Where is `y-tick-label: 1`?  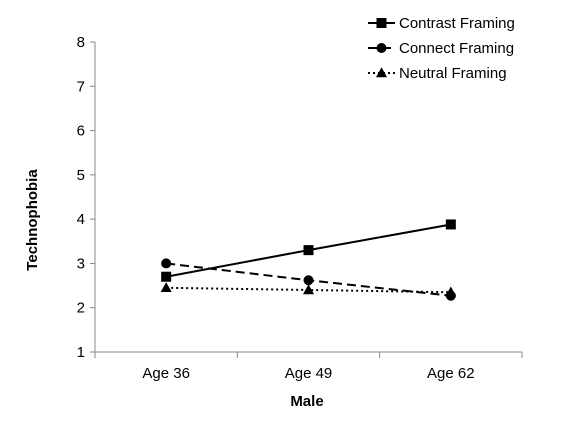
y-tick-label: 1 is located at coordinates (81, 352).